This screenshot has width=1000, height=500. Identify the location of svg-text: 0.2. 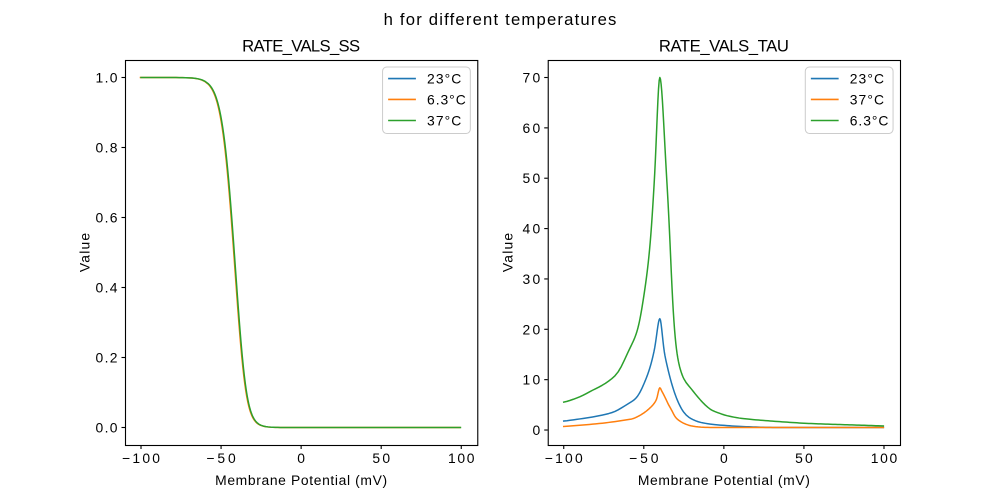
(107, 358).